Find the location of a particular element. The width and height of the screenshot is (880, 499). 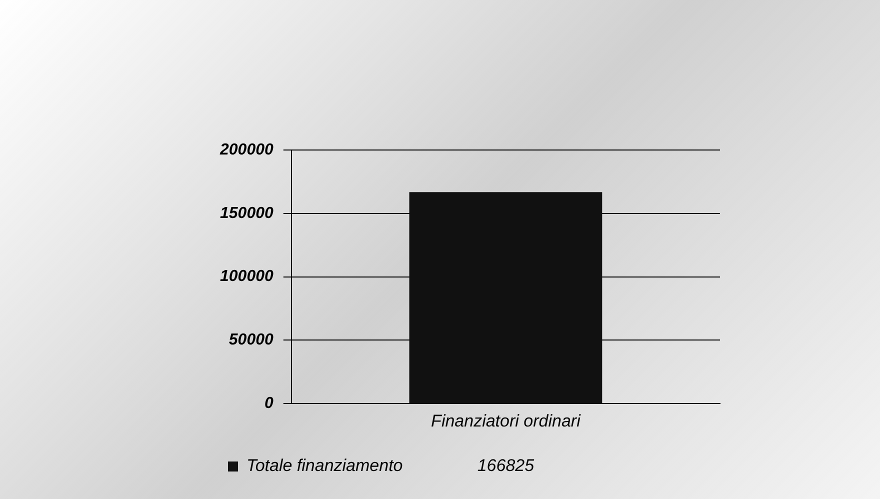

y-tick-label: 100000 is located at coordinates (247, 277).